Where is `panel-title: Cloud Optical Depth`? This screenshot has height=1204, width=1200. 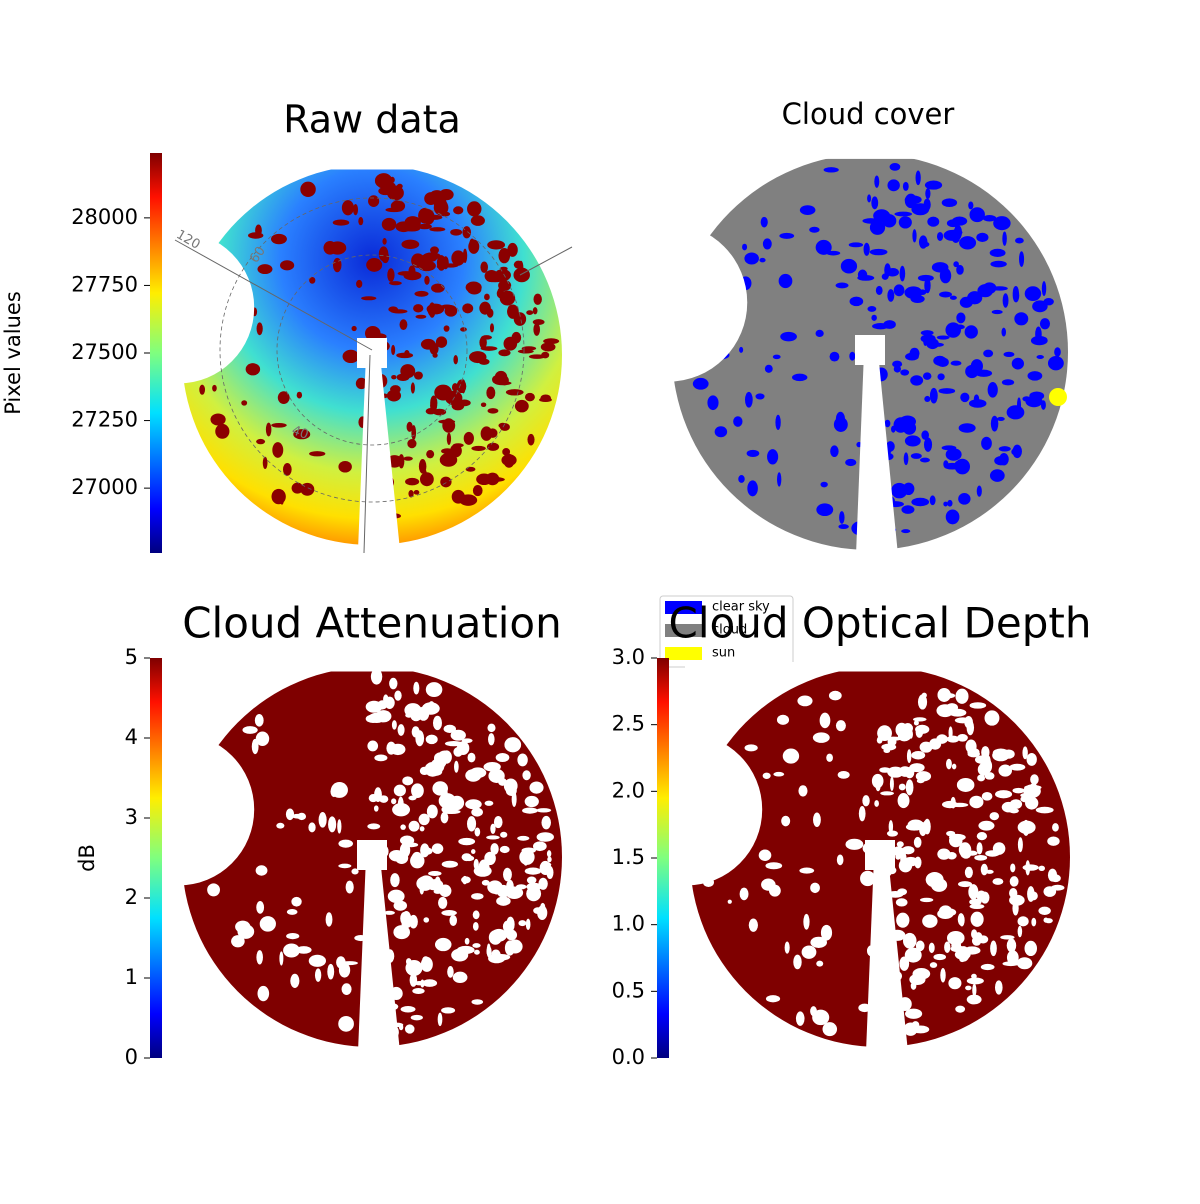 panel-title: Cloud Optical Depth is located at coordinates (880, 623).